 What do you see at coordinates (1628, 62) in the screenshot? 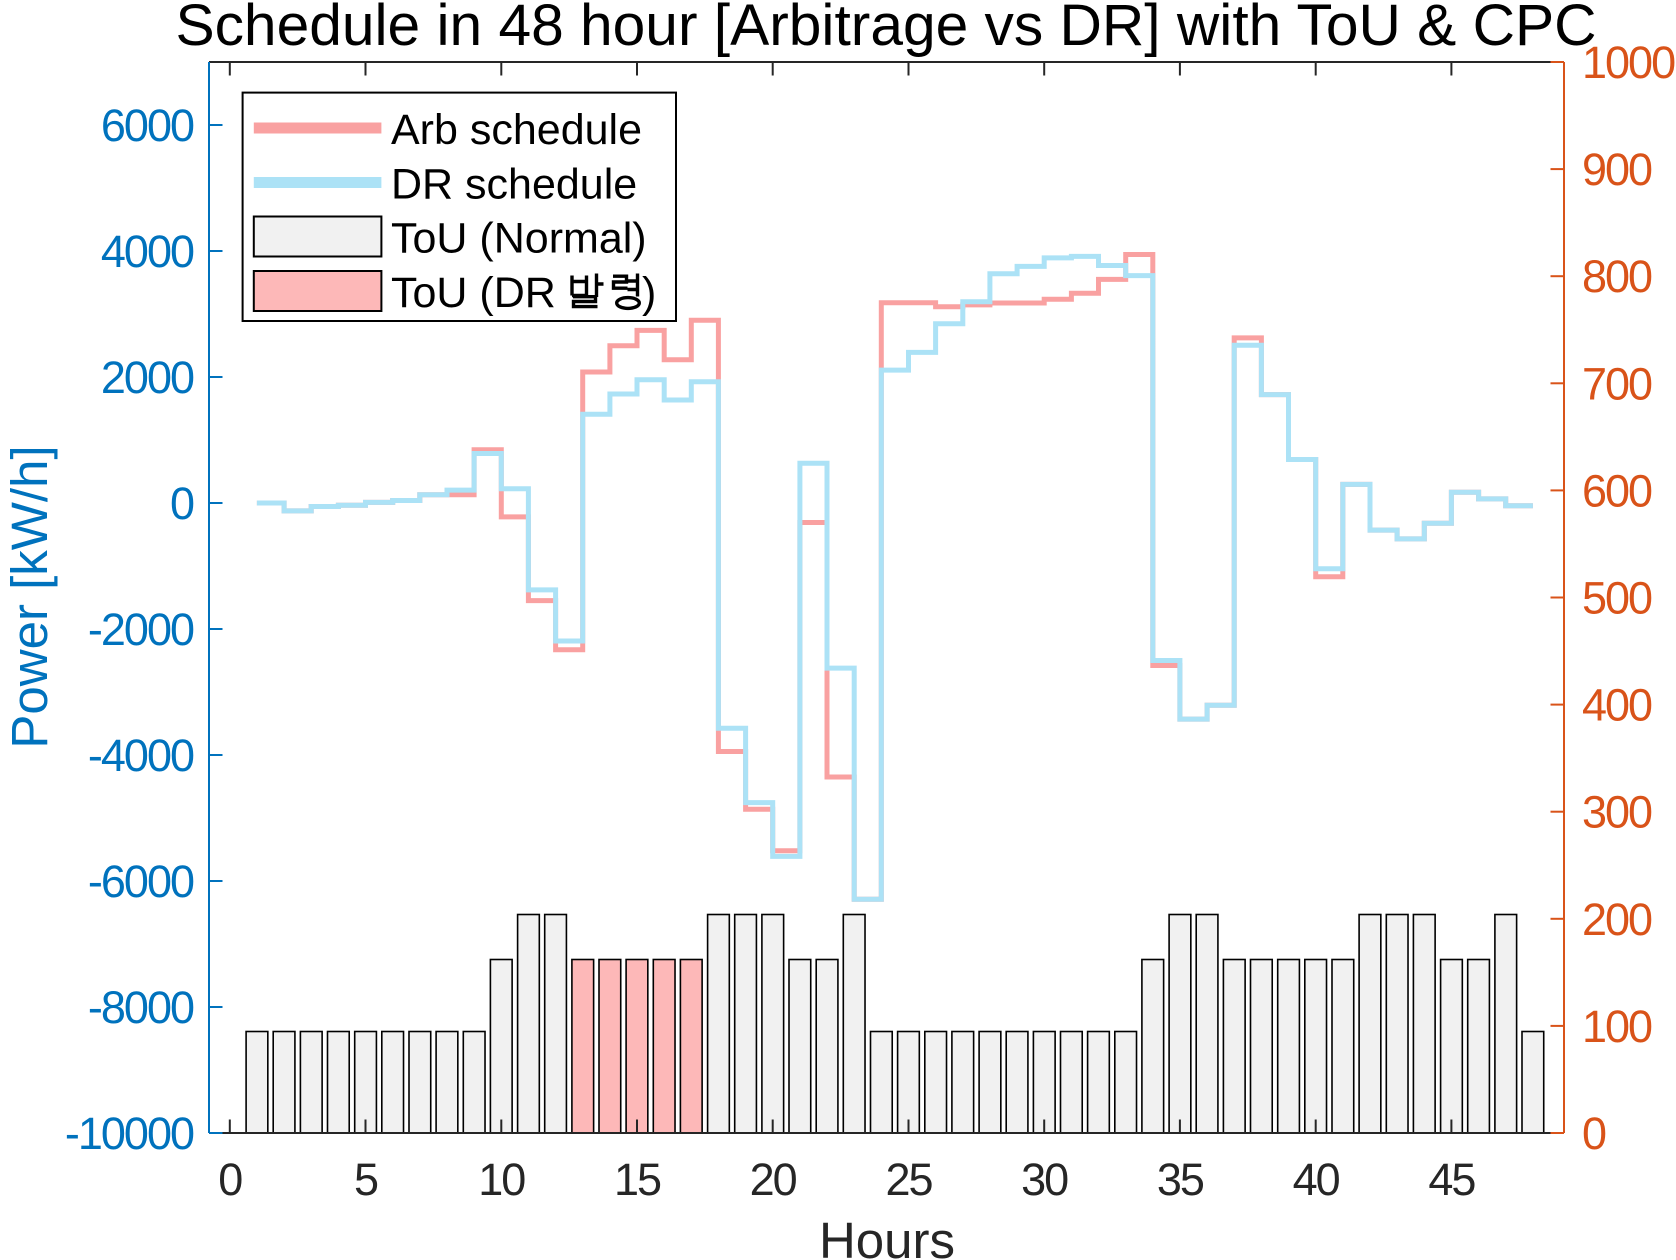
I see `svg-text: 1000` at bounding box center [1628, 62].